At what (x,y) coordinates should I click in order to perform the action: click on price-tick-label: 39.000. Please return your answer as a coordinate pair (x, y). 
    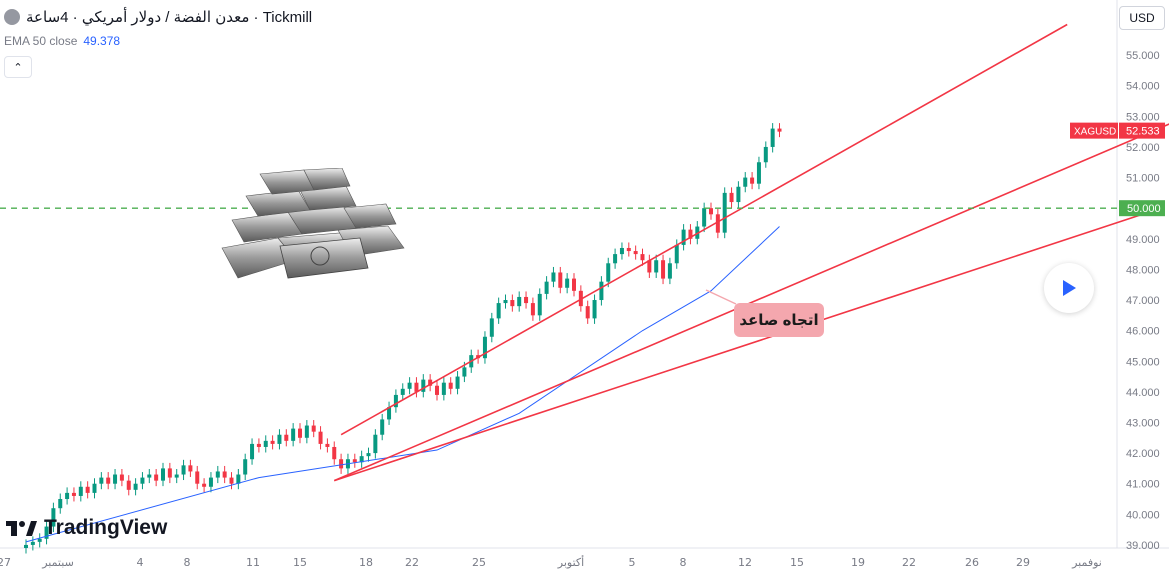
    Looking at the image, I should click on (1143, 546).